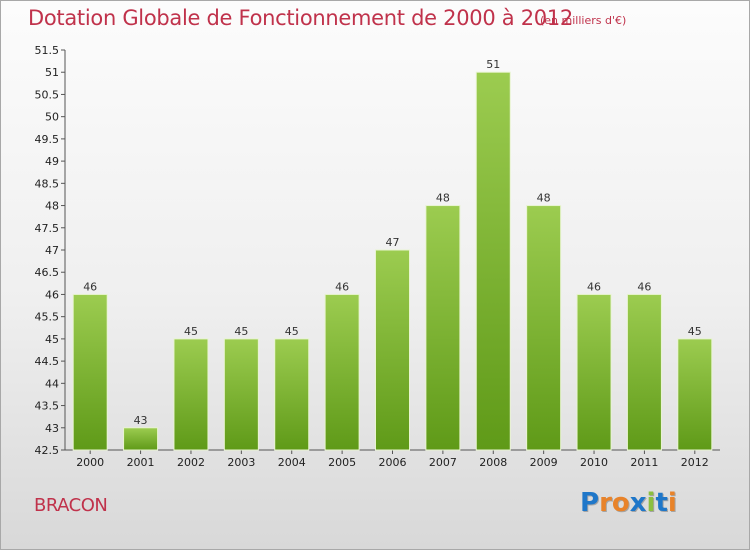 The image size is (750, 550). What do you see at coordinates (47, 139) in the screenshot?
I see `y-tick-label: 49.5` at bounding box center [47, 139].